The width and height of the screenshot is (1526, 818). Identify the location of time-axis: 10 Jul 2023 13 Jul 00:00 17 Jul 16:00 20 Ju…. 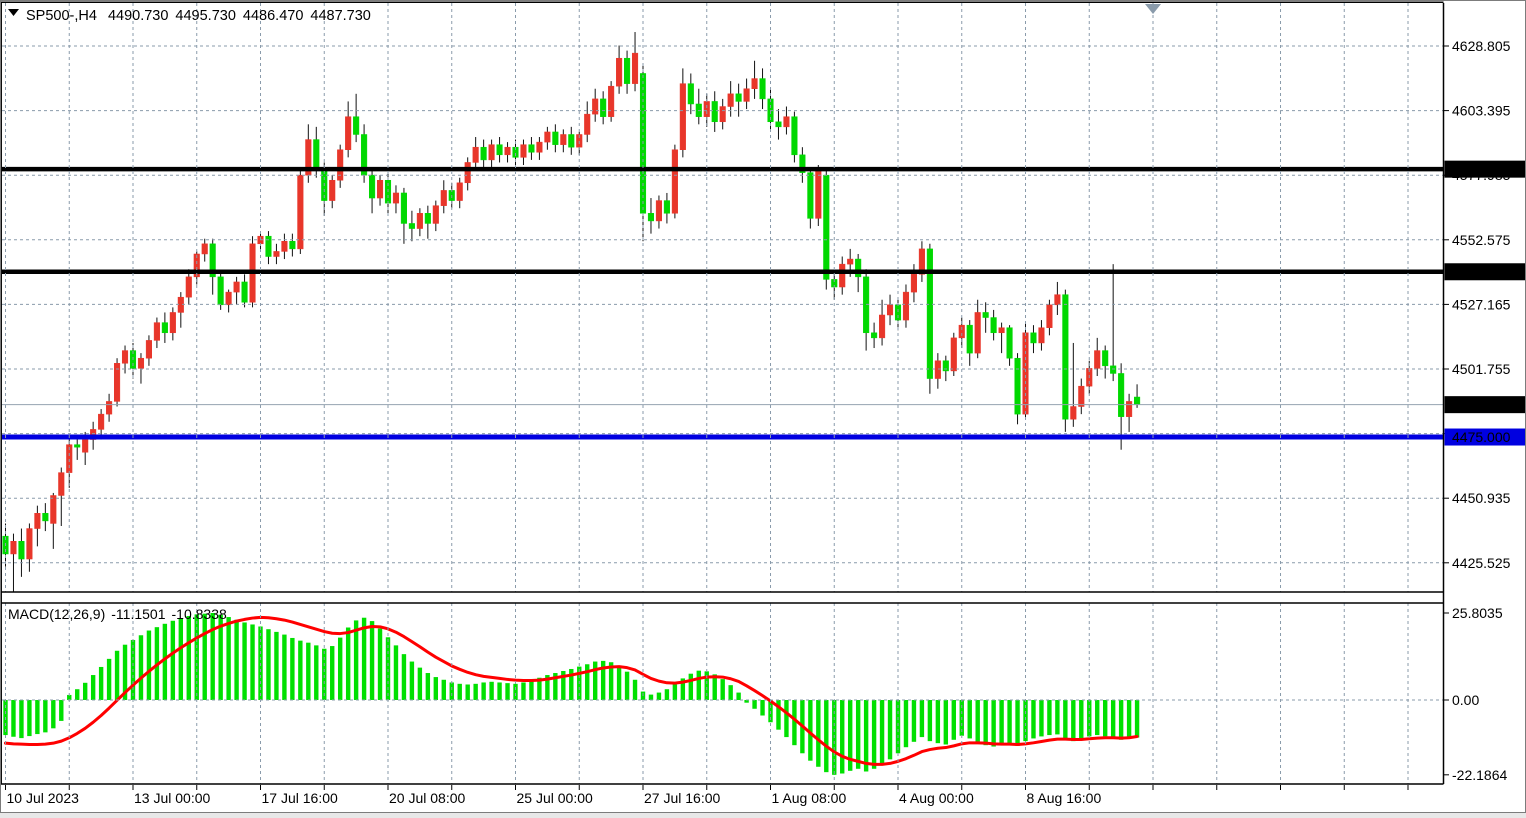
(707, 795).